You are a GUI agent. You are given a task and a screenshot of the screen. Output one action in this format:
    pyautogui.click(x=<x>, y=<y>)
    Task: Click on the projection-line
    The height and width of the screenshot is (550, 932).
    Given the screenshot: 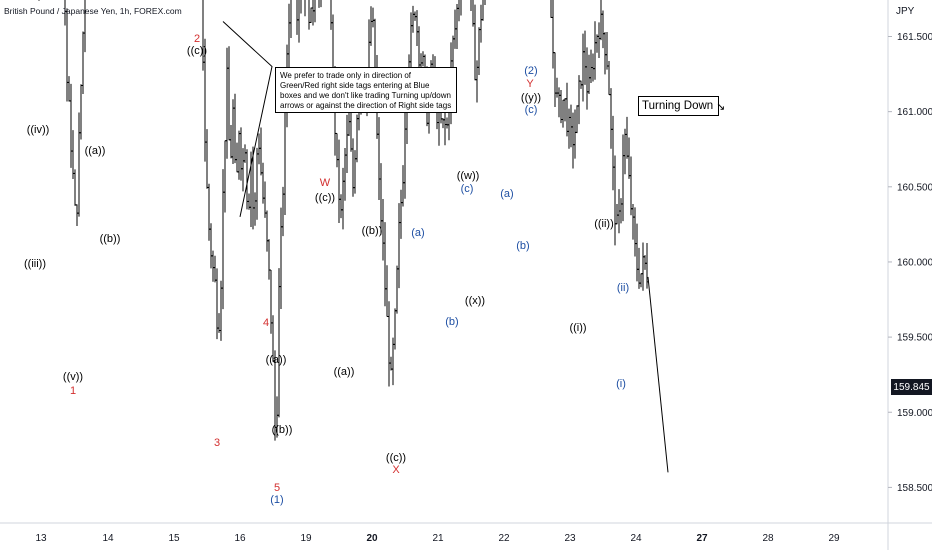 What is the action you would take?
    pyautogui.click(x=658, y=374)
    